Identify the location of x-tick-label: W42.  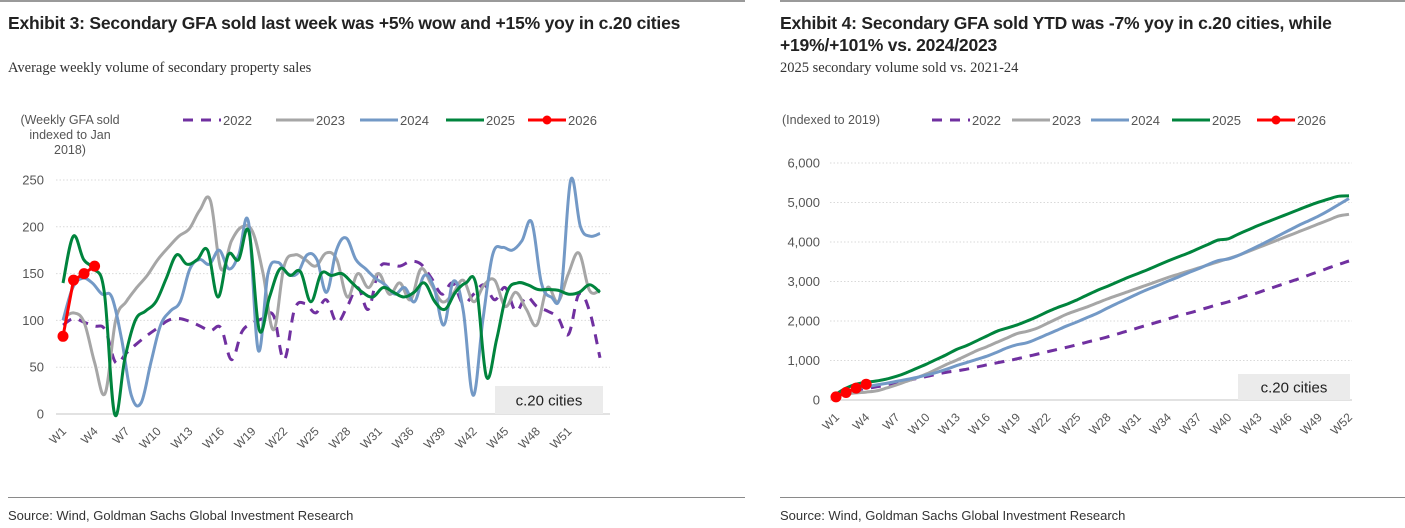
(466, 438).